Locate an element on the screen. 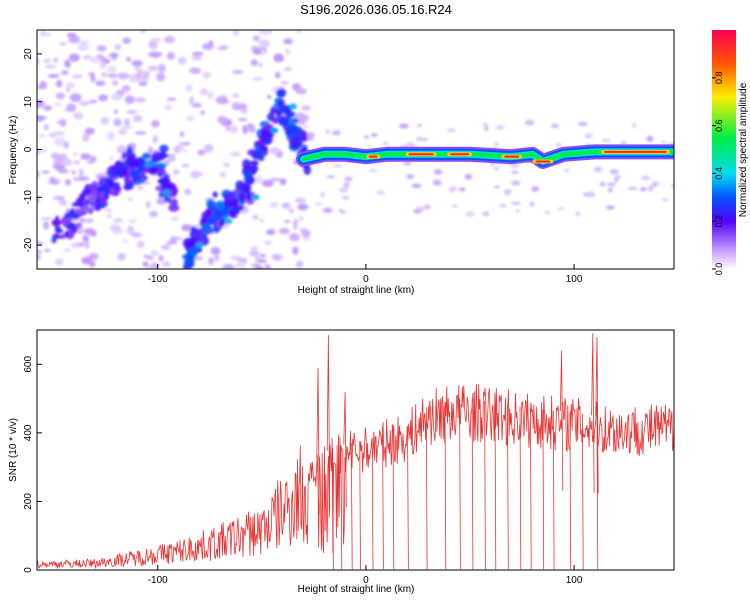 Image resolution: width=750 pixels, height=600 pixels. spectrogram-y-tick-label: -20 is located at coordinates (28, 244).